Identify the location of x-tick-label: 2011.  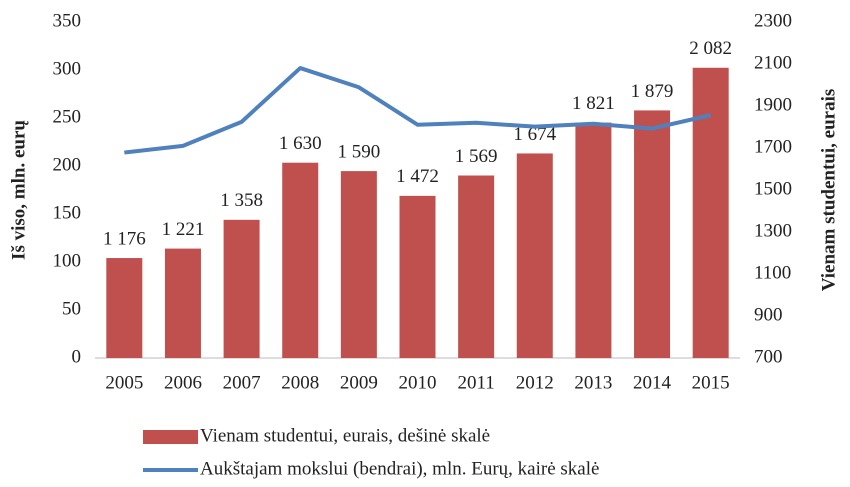
(475, 382).